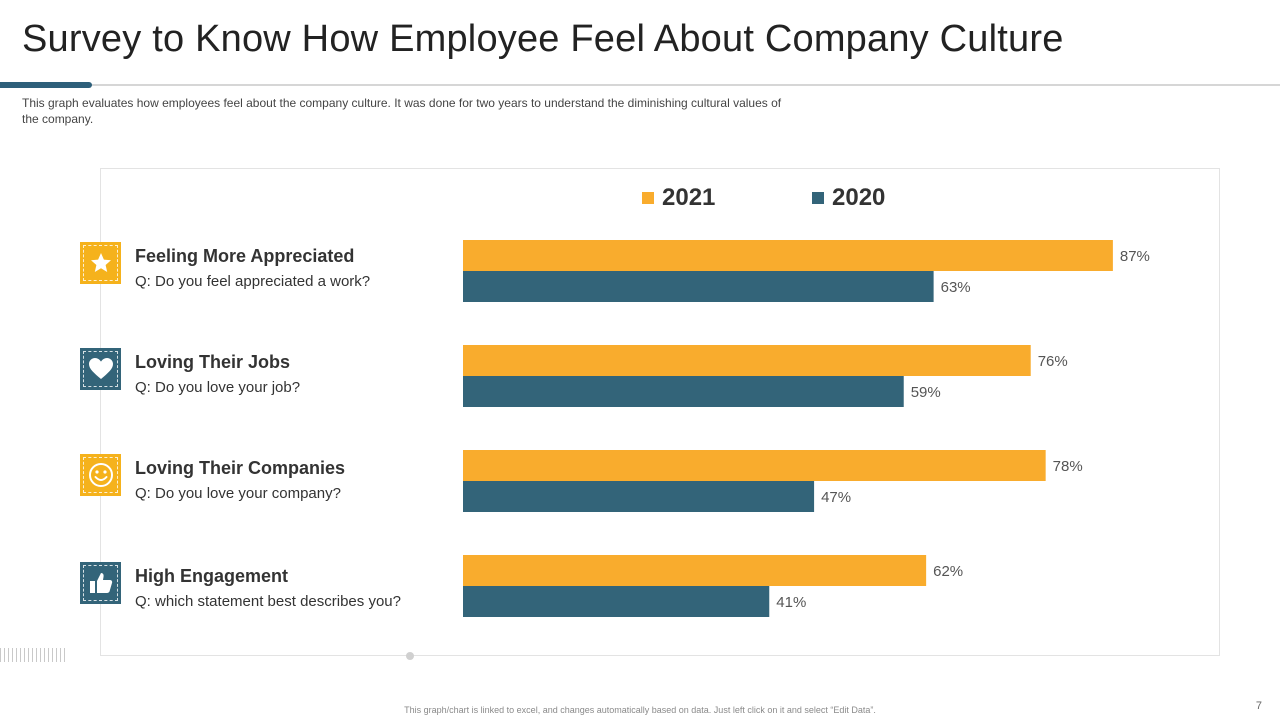 The height and width of the screenshot is (720, 1280). I want to click on legend-item-2021: 2021, so click(678, 198).